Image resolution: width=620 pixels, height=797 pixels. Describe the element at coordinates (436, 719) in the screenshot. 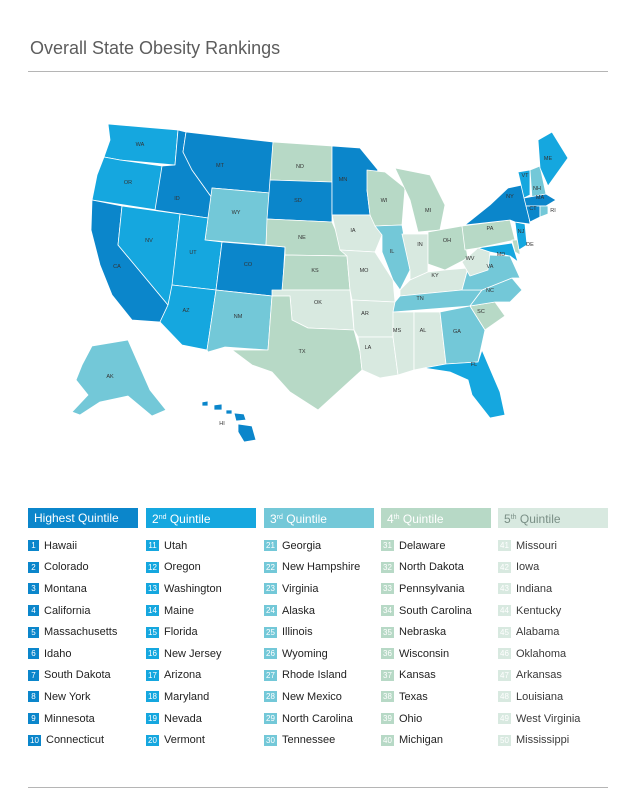

I see `ranking-row: 39 Ohio` at that location.